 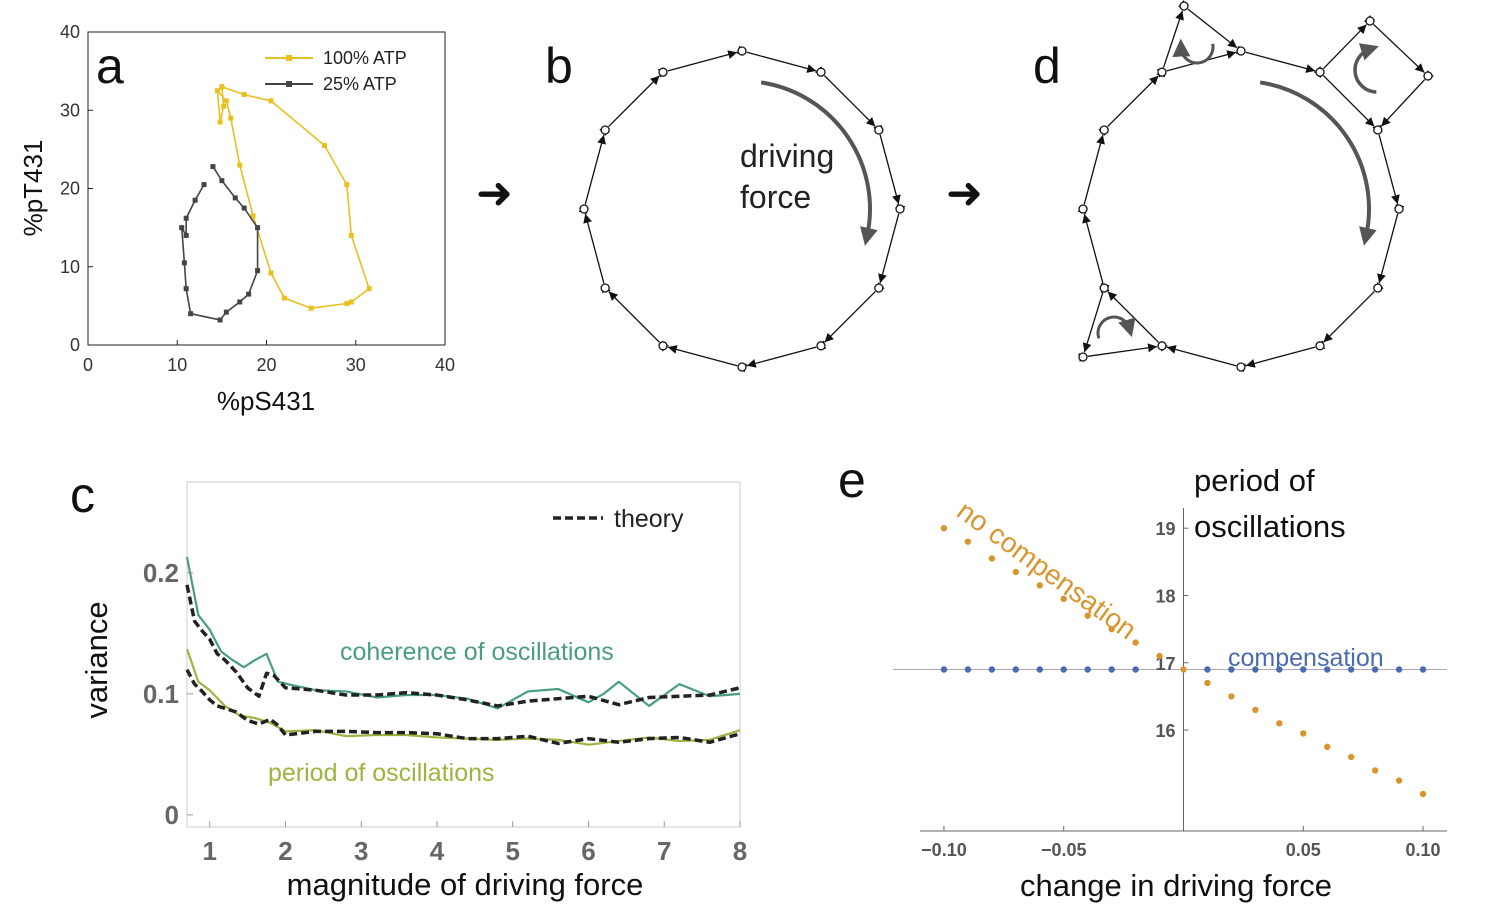 I want to click on c-xtick-label: 1, so click(x=209, y=851).